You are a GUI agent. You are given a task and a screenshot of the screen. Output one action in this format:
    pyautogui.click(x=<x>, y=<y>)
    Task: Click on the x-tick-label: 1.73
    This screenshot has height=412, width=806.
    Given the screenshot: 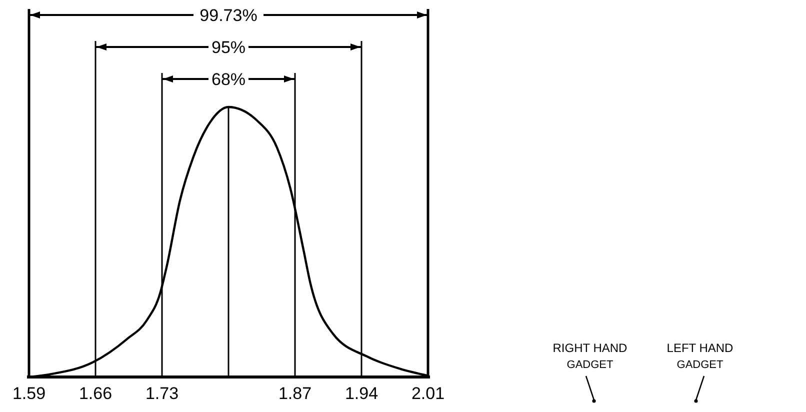 What is the action you would take?
    pyautogui.click(x=162, y=393)
    